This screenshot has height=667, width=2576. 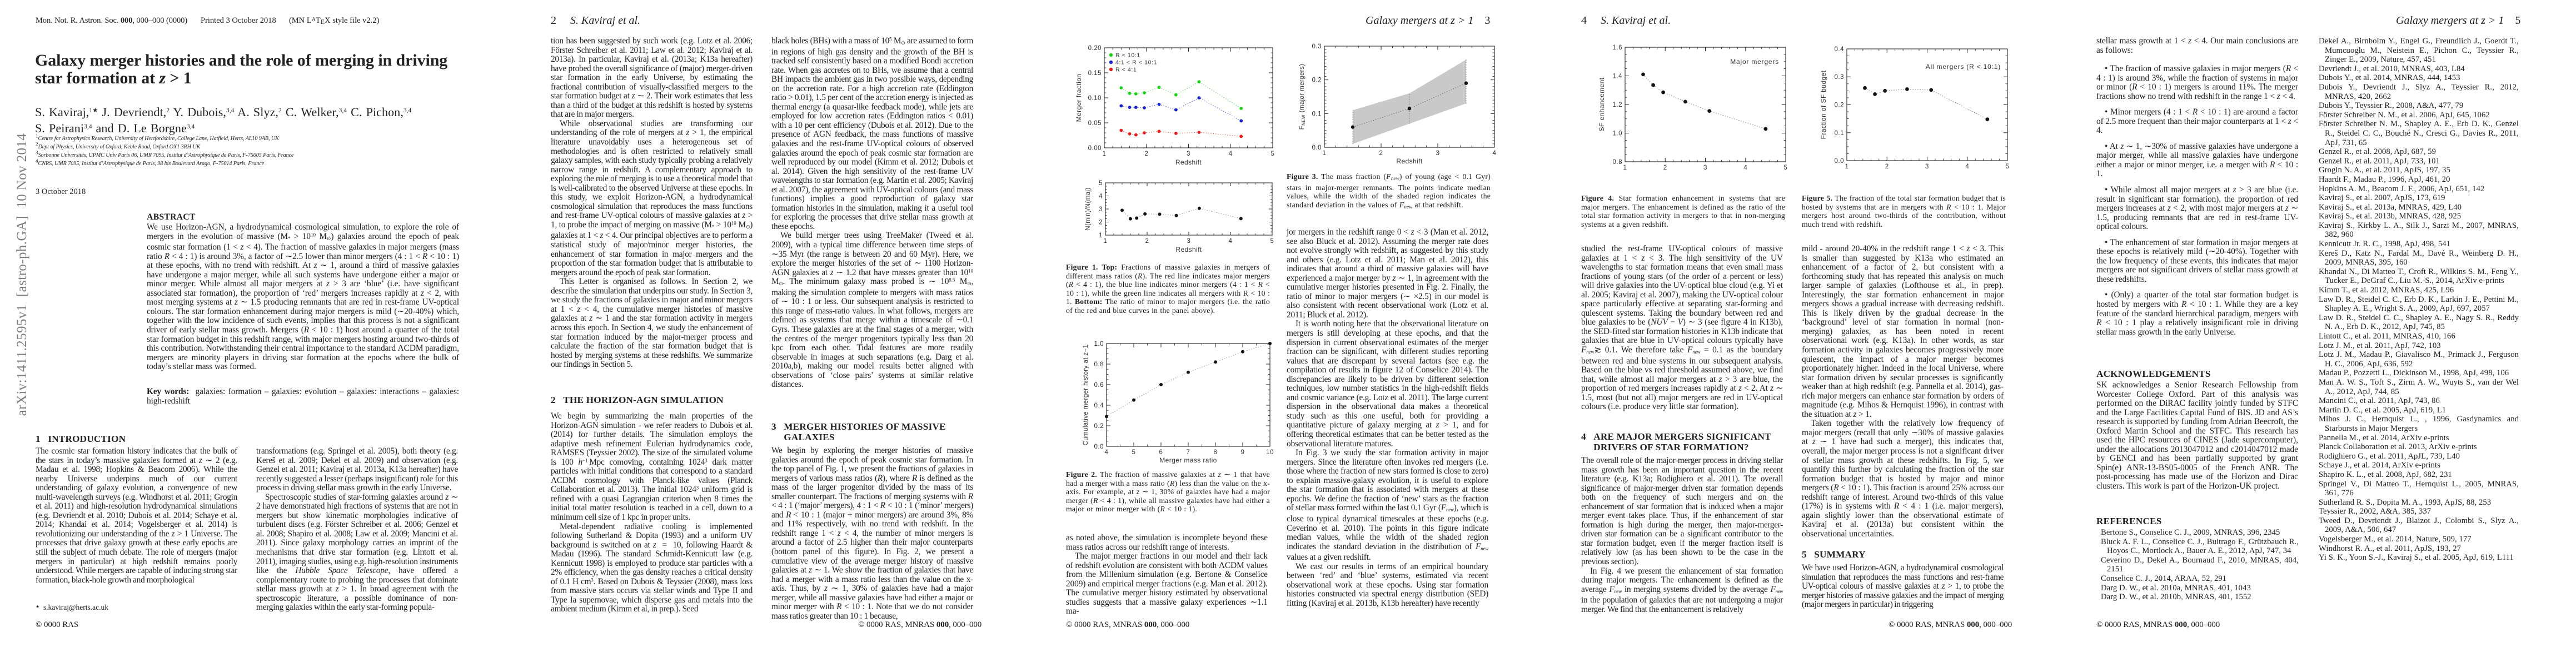 What do you see at coordinates (1086, 395) in the screenshot?
I see `svg-text:Cumulative merger history at z: Cumulative merger history at z~1` at bounding box center [1086, 395].